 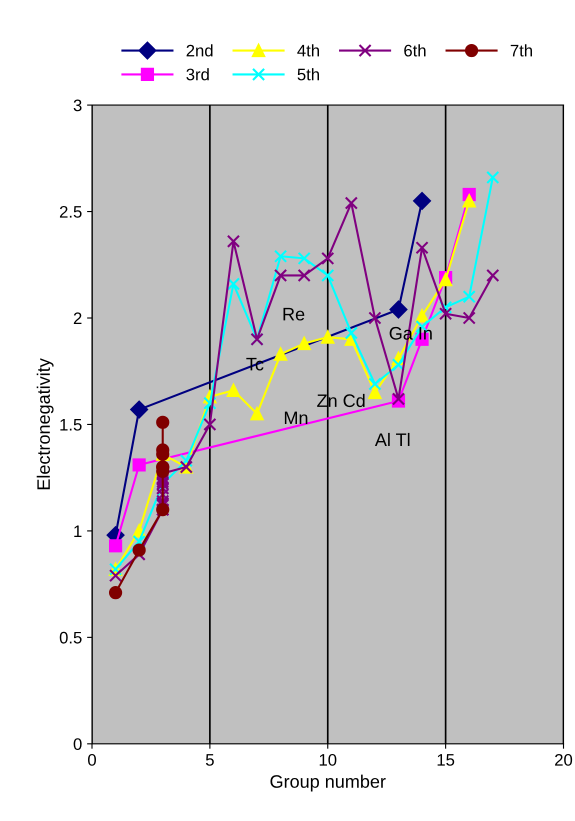 I want to click on legend-label: 2nd, so click(x=199, y=50).